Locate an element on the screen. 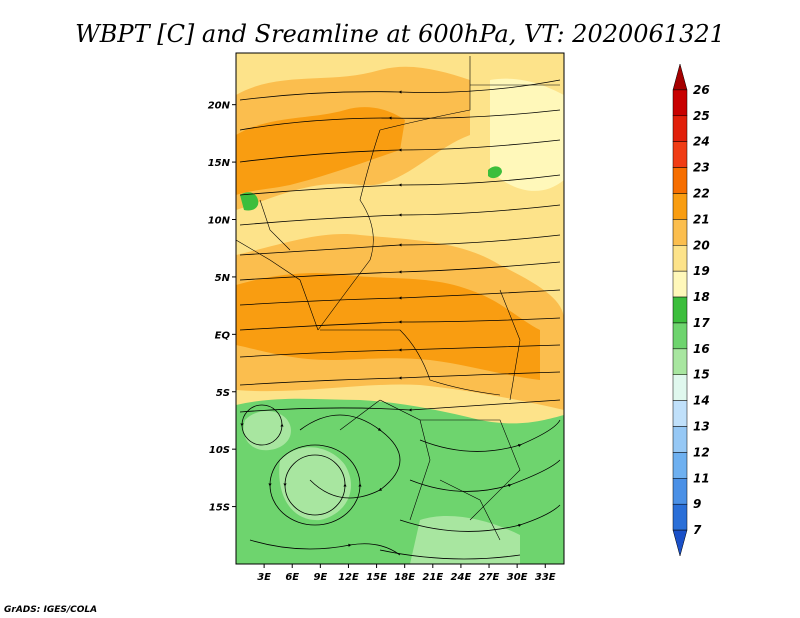 The image size is (800, 618). cool-core-south is located at coordinates (315, 484).